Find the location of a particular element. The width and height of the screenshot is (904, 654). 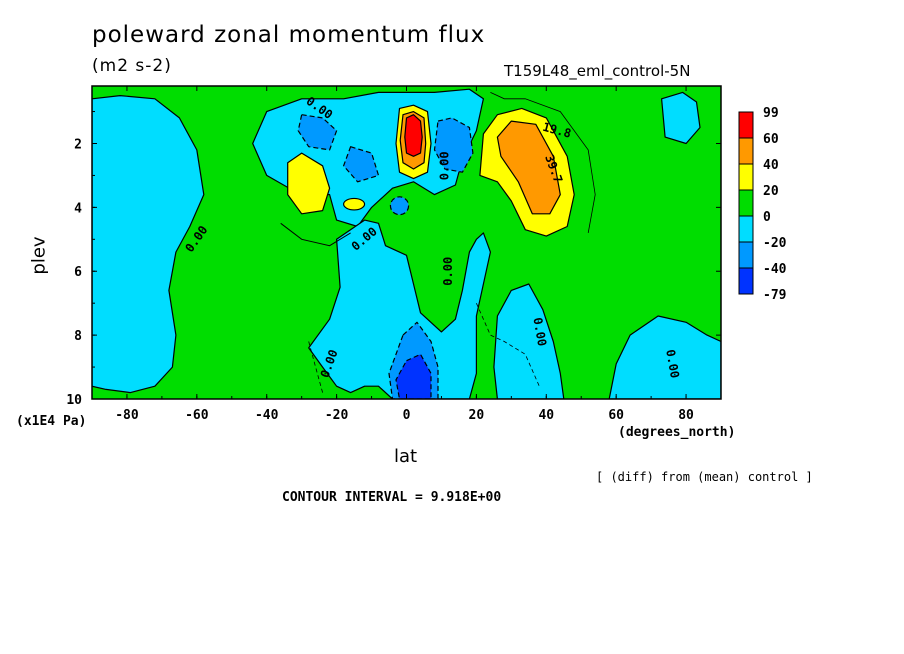

colorbar-label: 60 is located at coordinates (771, 139).